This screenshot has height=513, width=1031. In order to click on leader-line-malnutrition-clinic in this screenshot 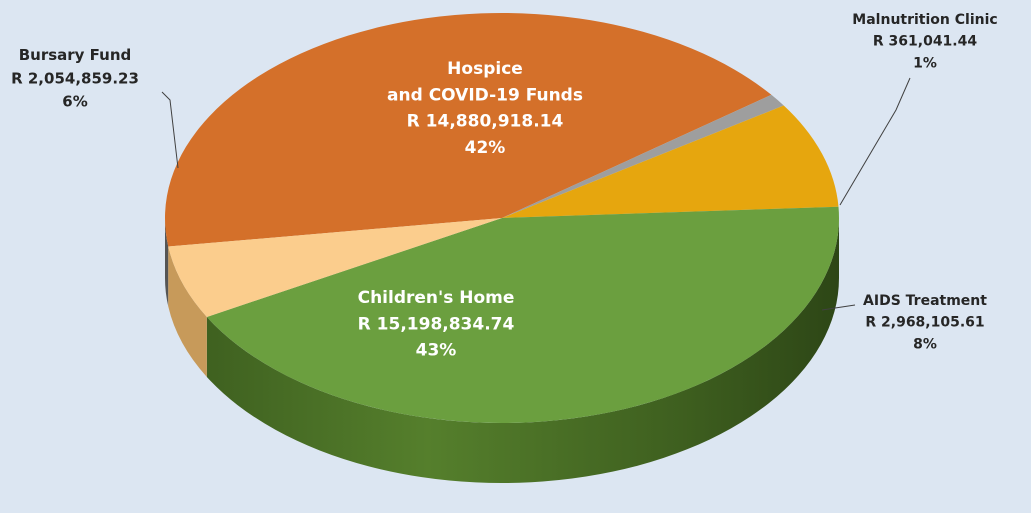, I will do `click(875, 141)`.